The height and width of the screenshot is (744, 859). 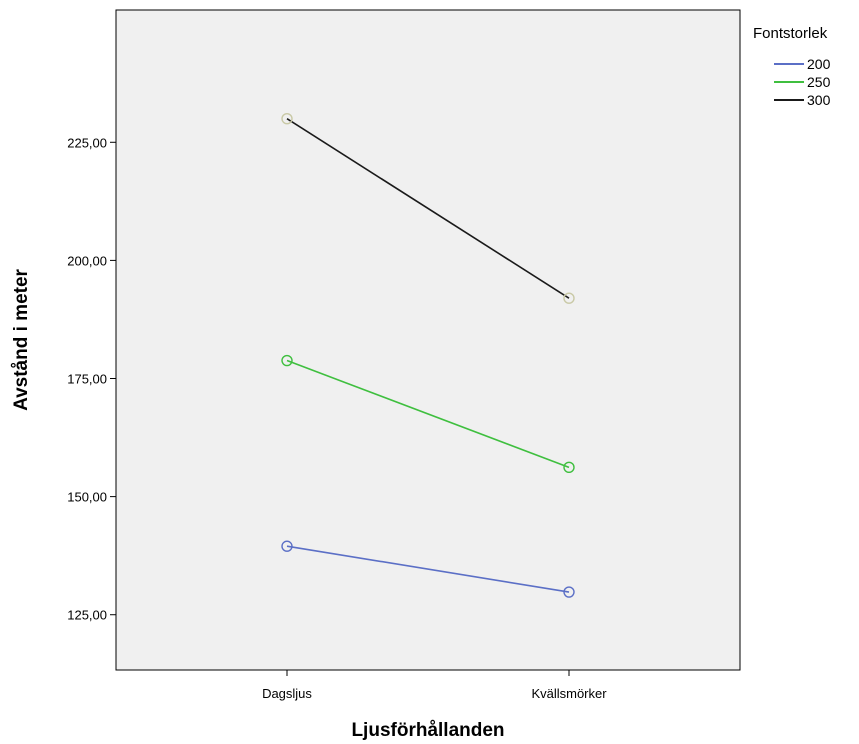 I want to click on x-axis-title: Ljusförhållanden, so click(x=427, y=730).